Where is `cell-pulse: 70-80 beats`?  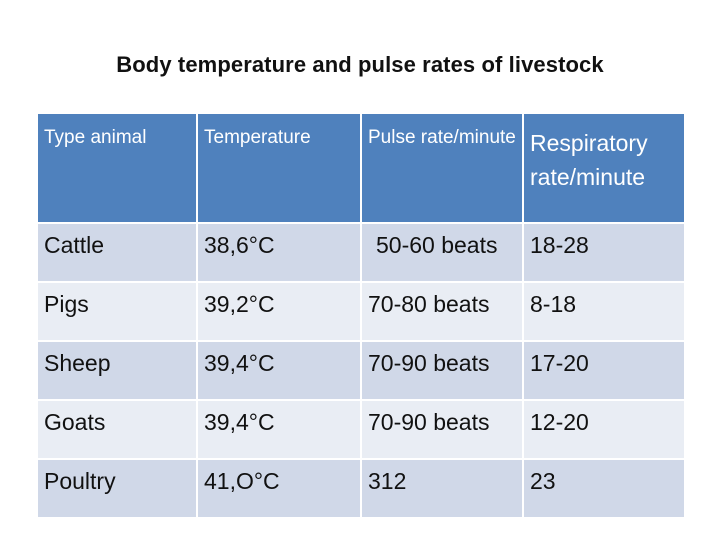 cell-pulse: 70-80 beats is located at coordinates (442, 311).